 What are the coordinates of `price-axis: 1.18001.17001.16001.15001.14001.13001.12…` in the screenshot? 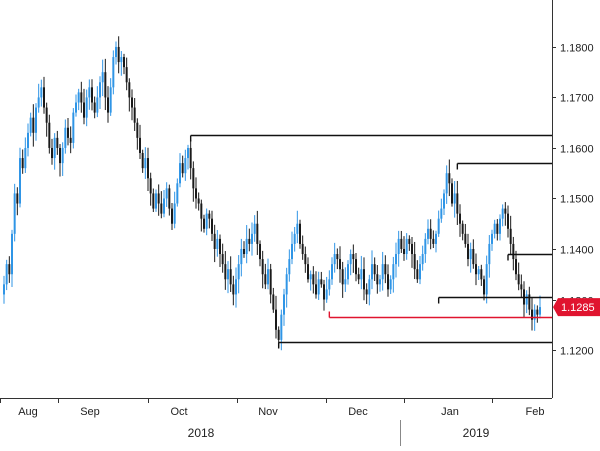 It's located at (573, 199).